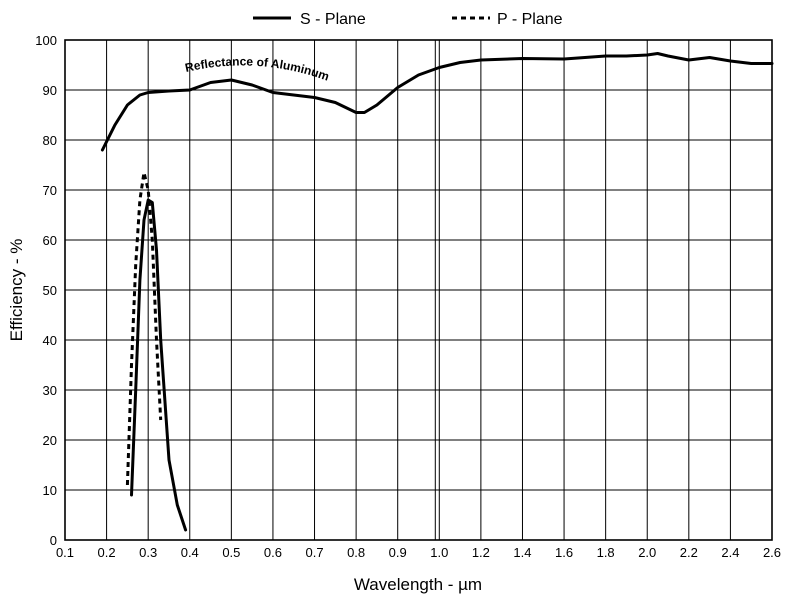 The image size is (789, 600). What do you see at coordinates (144, 328) in the screenshot?
I see `series-line-p-plane` at bounding box center [144, 328].